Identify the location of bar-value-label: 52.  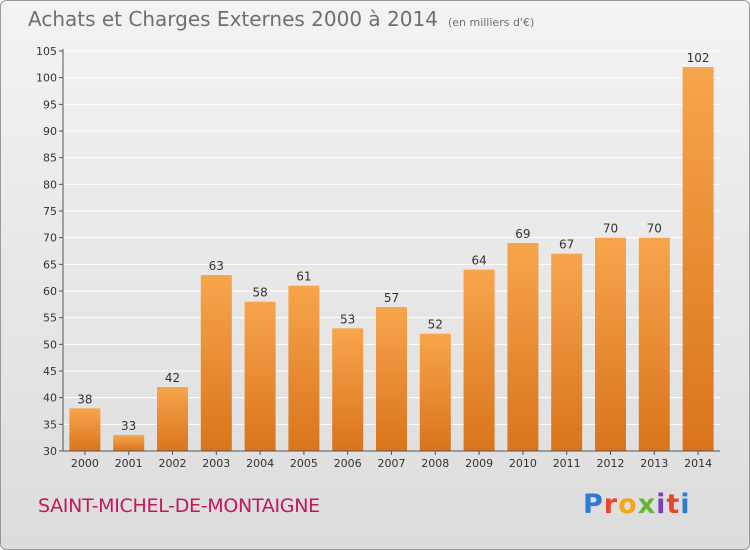
(435, 325).